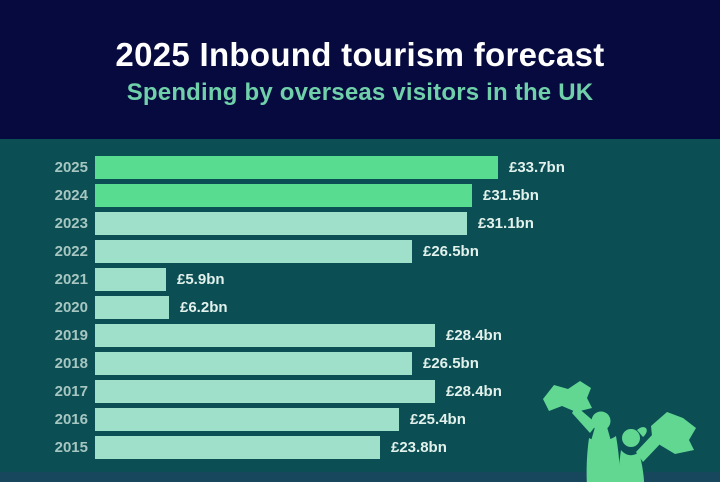 This screenshot has width=720, height=482. Describe the element at coordinates (537, 167) in the screenshot. I see `value-label: £33.7bn` at that location.